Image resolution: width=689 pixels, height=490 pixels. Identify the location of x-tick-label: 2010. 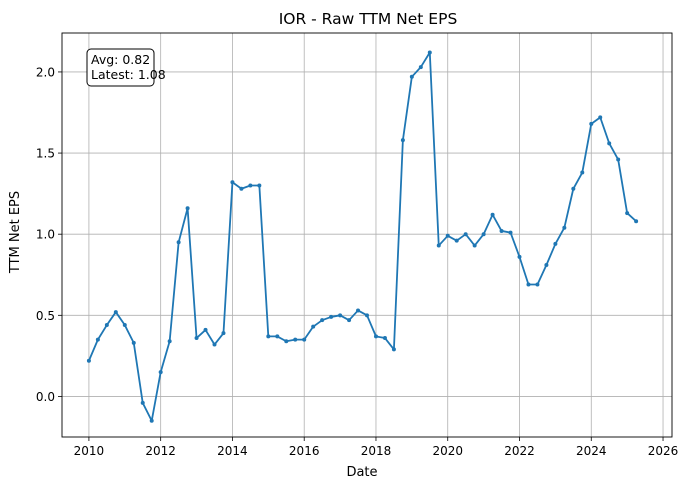
(89, 451).